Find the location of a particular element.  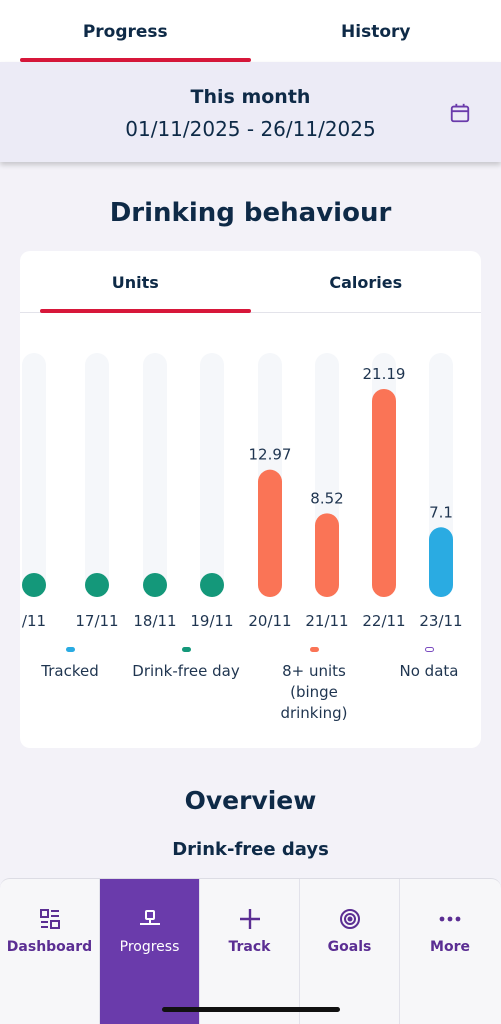

overview-title: Overview is located at coordinates (250, 800).